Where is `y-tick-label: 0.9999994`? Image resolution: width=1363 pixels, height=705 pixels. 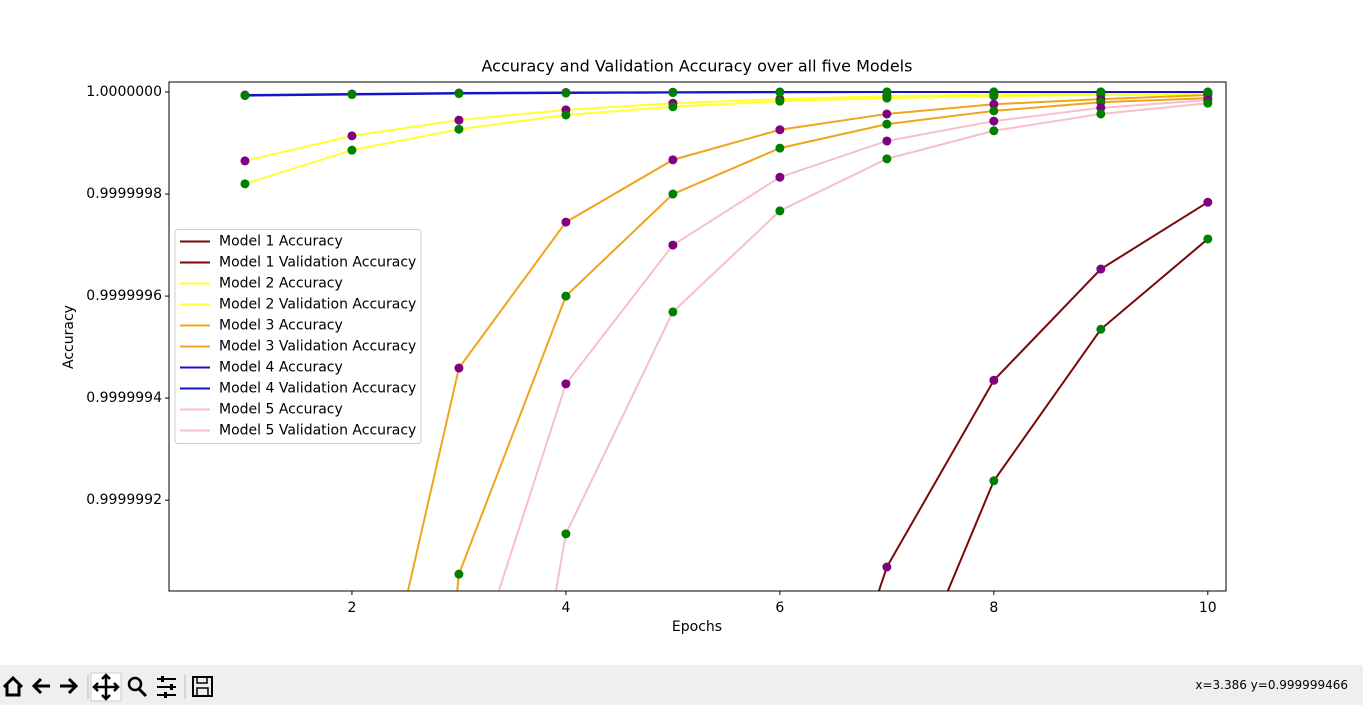 y-tick-label: 0.9999994 is located at coordinates (124, 398).